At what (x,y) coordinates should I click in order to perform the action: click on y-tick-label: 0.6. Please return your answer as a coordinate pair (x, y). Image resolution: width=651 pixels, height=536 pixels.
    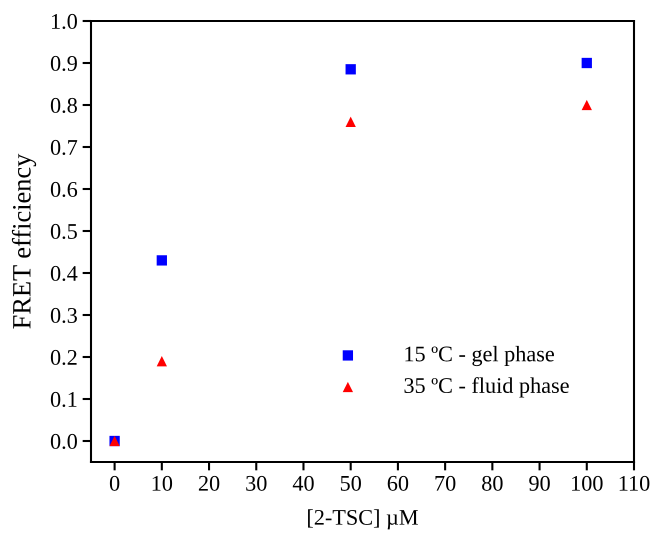
    Looking at the image, I should click on (64, 190).